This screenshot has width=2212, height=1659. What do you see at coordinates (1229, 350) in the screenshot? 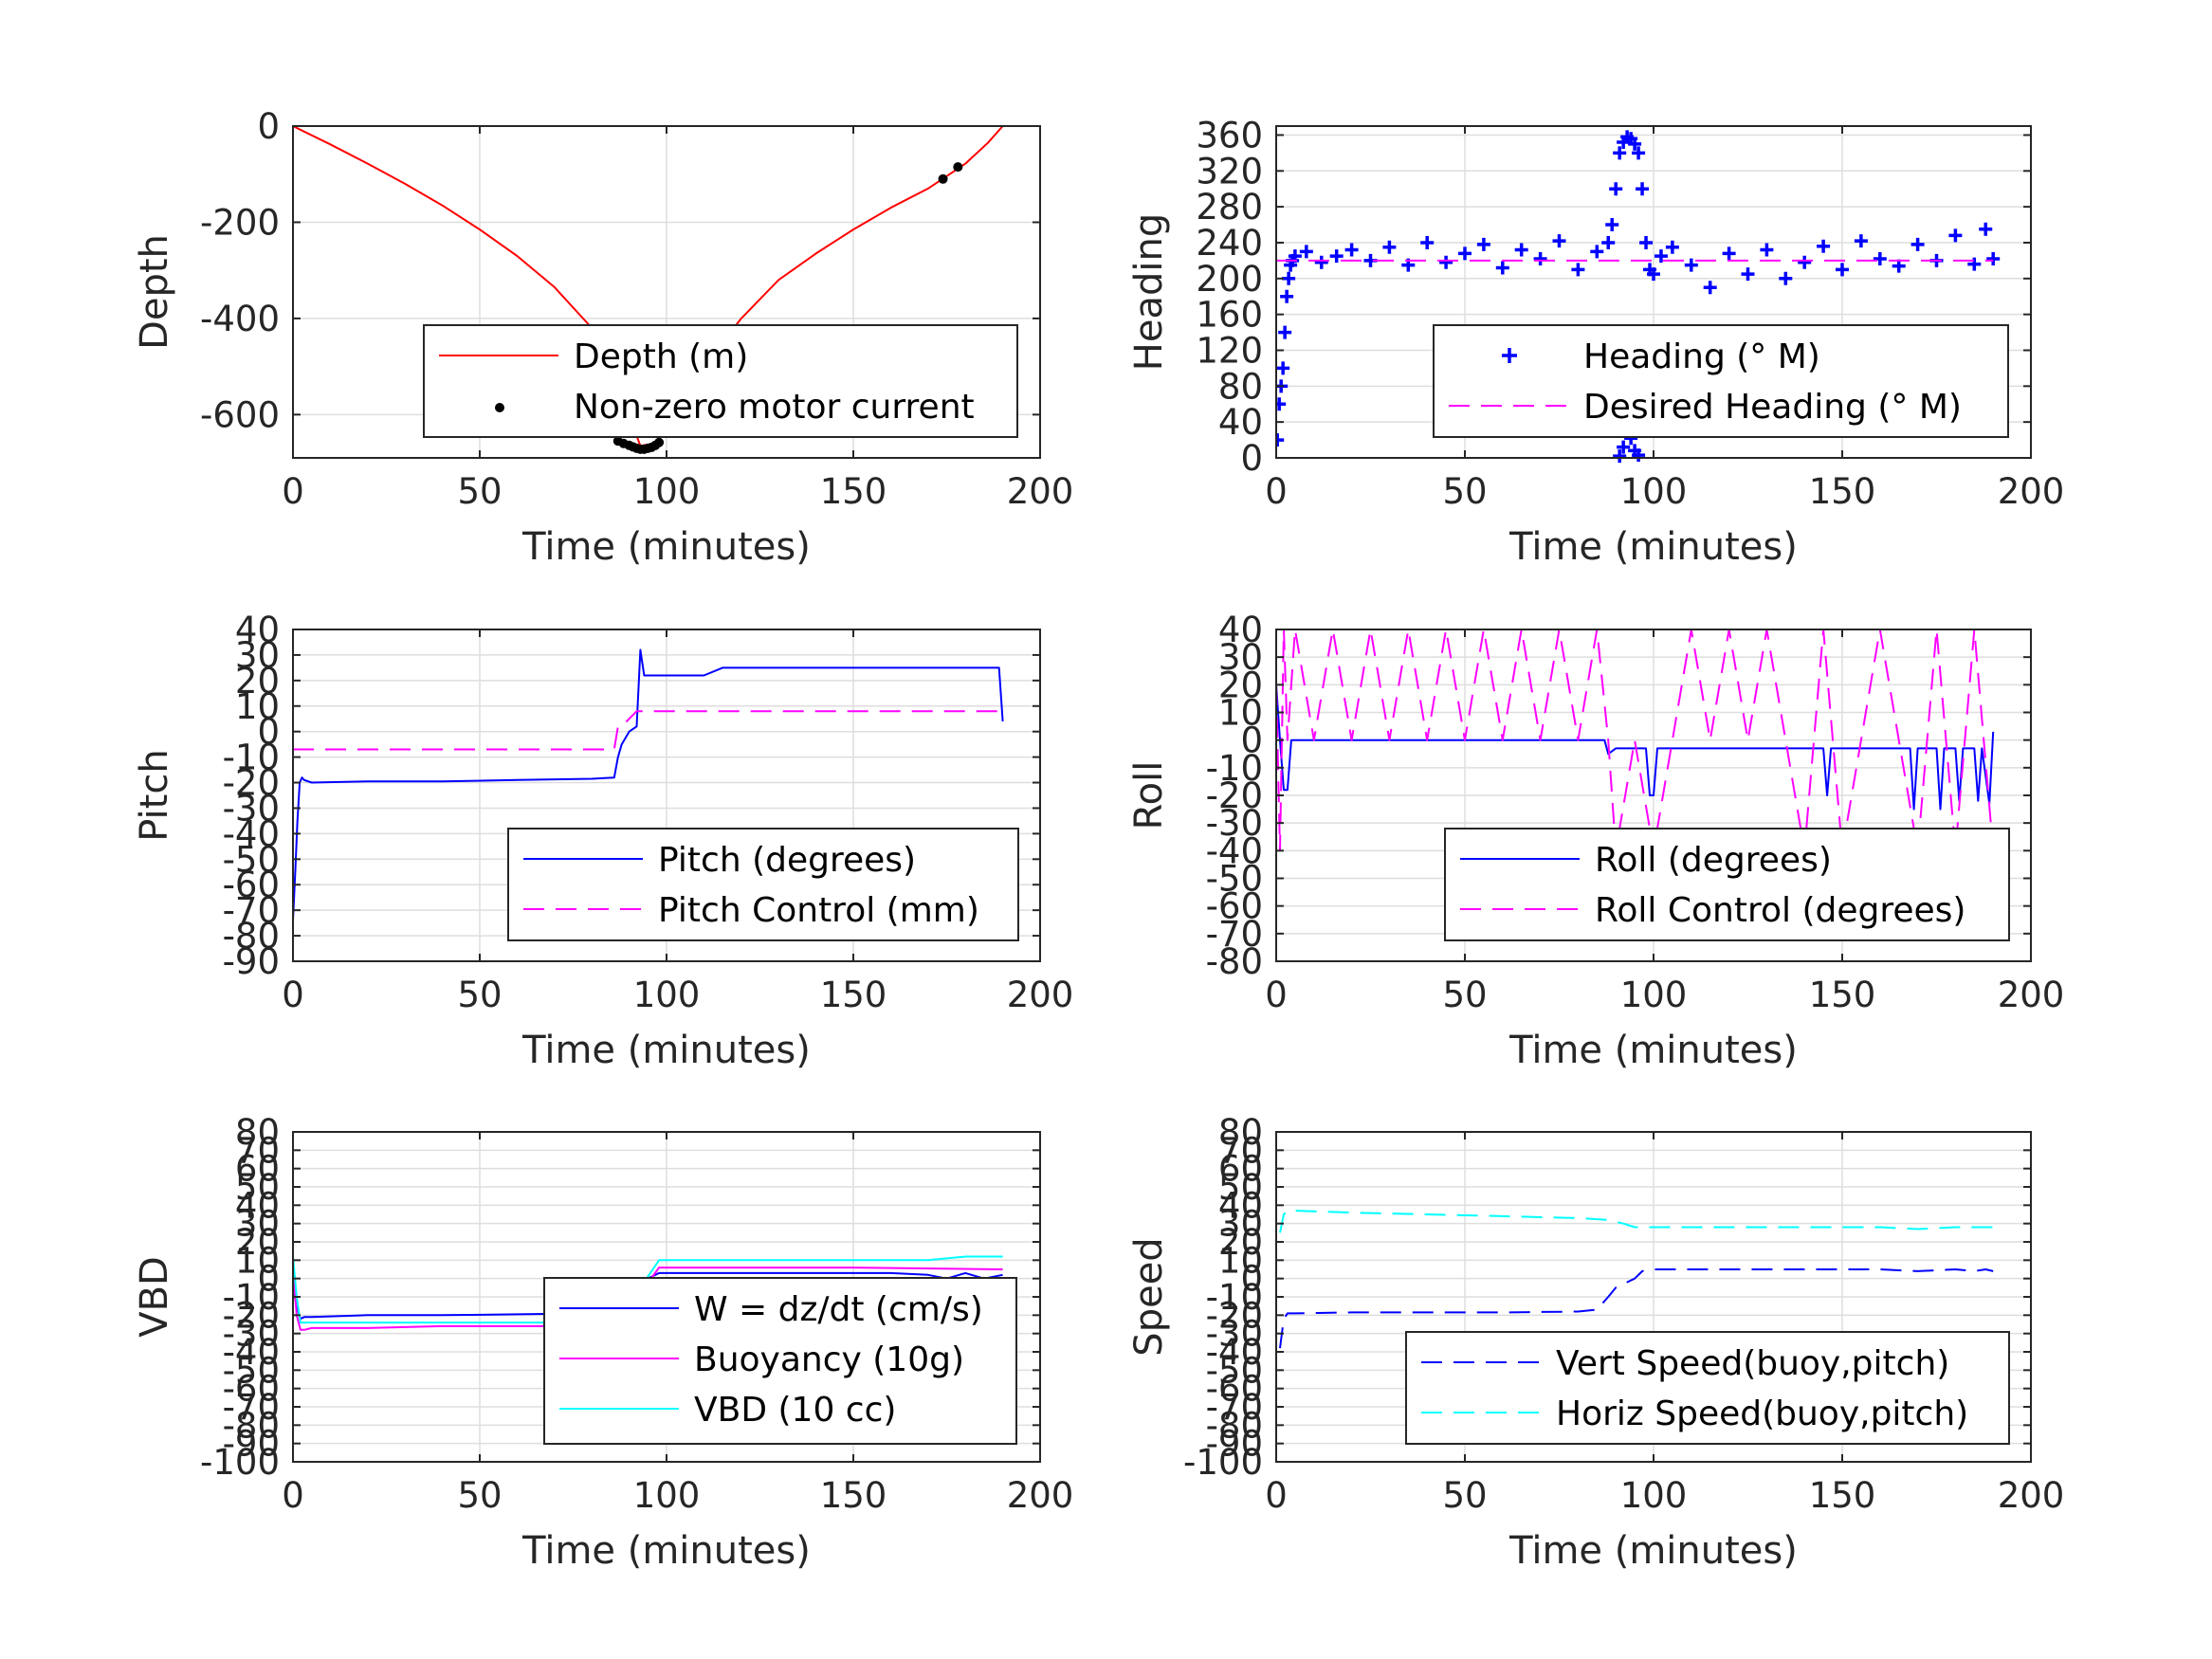
I see `y-tick-label: 120` at bounding box center [1229, 350].